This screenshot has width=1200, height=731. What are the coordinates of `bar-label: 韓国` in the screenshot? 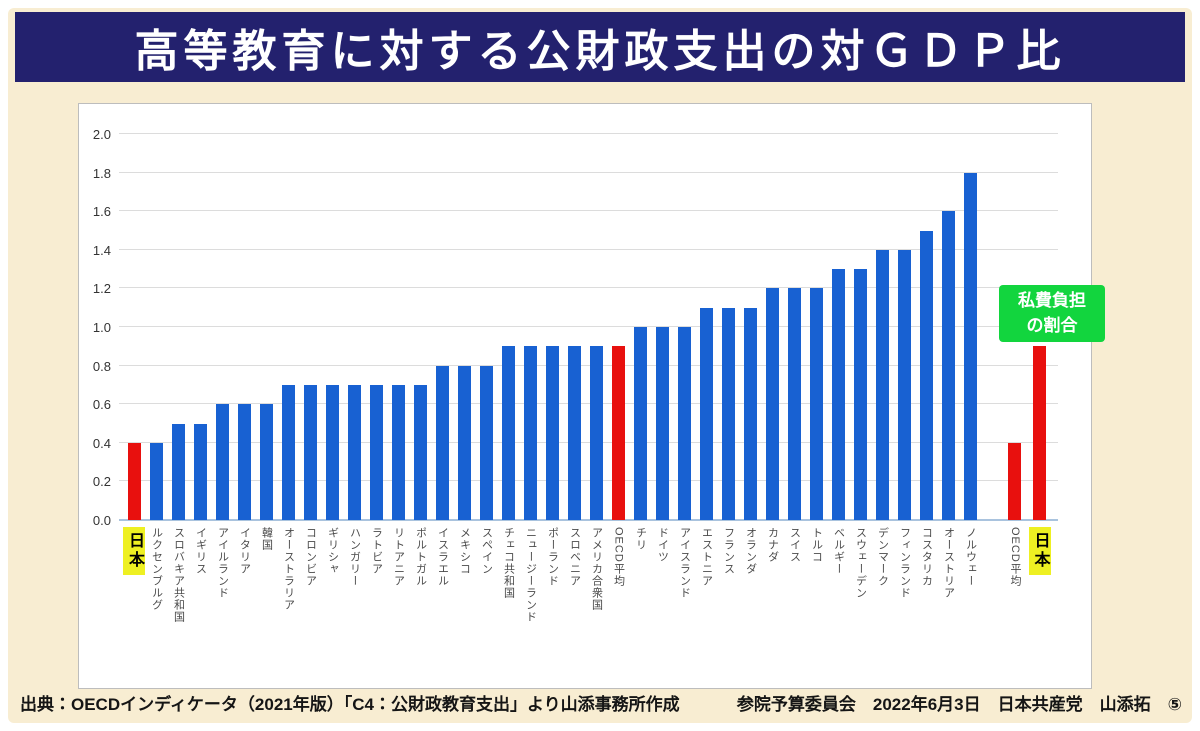 It's located at (266, 539).